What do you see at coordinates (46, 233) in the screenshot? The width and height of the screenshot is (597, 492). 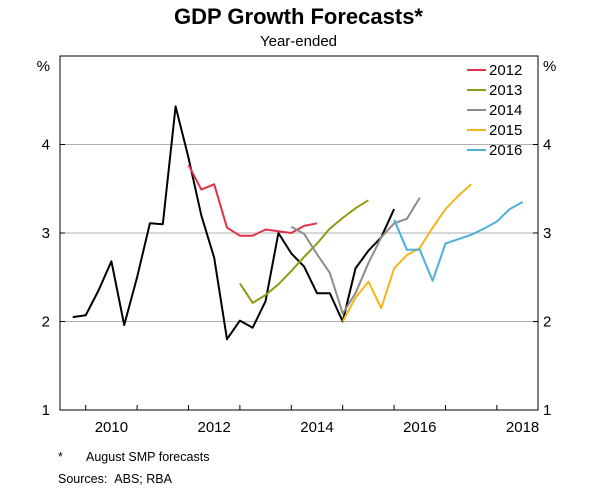 I see `y-tick-label-left: 3` at bounding box center [46, 233].